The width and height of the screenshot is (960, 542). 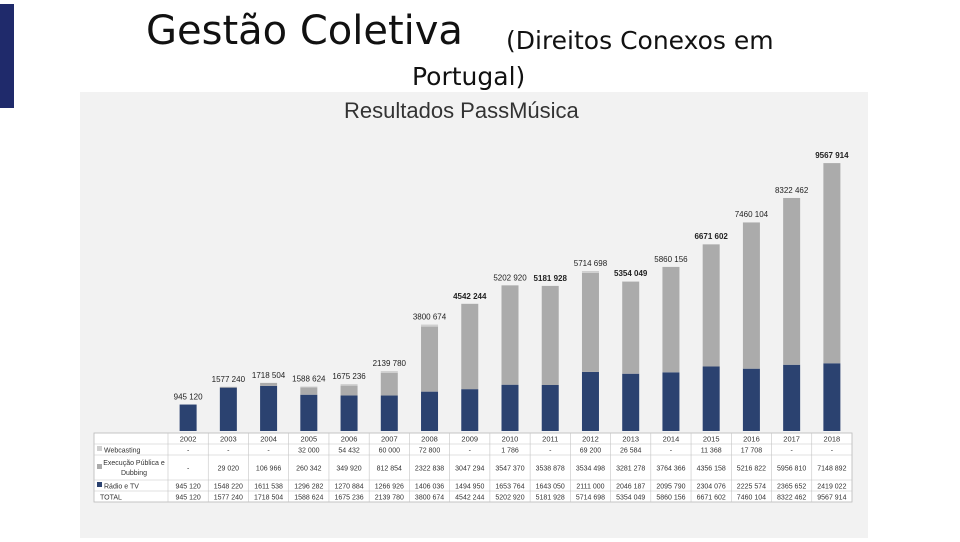 I want to click on year-tick-label: 2010, so click(x=510, y=439).